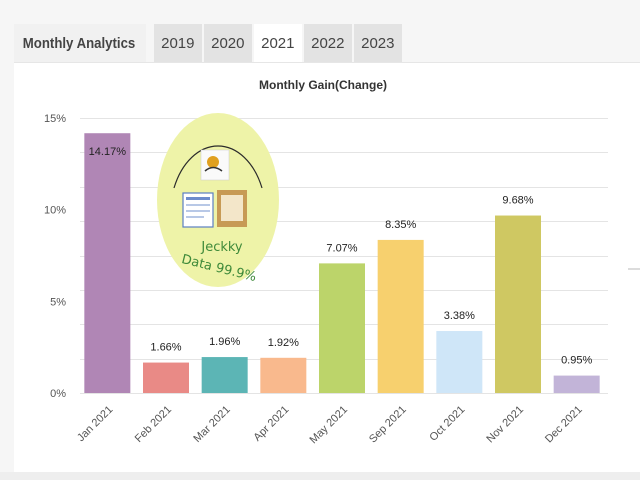  I want to click on bar-value-label: 1.96%, so click(224, 342).